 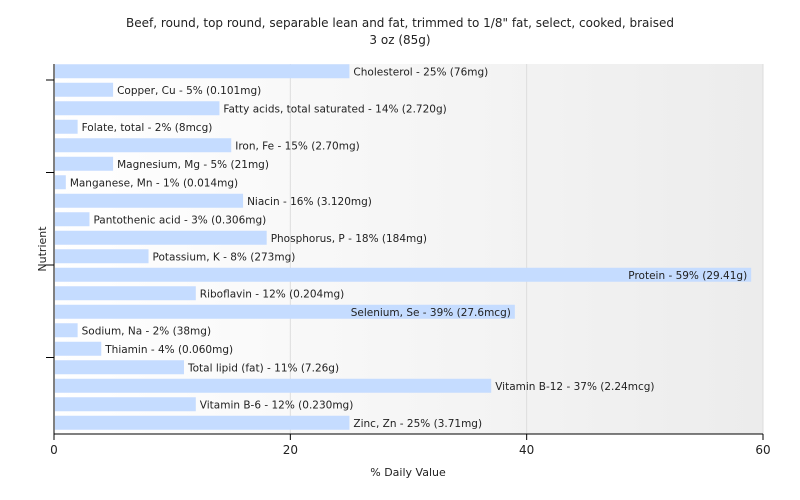 What do you see at coordinates (272, 294) in the screenshot?
I see `bar-label: Riboflavin - 12% (0.204mg)` at bounding box center [272, 294].